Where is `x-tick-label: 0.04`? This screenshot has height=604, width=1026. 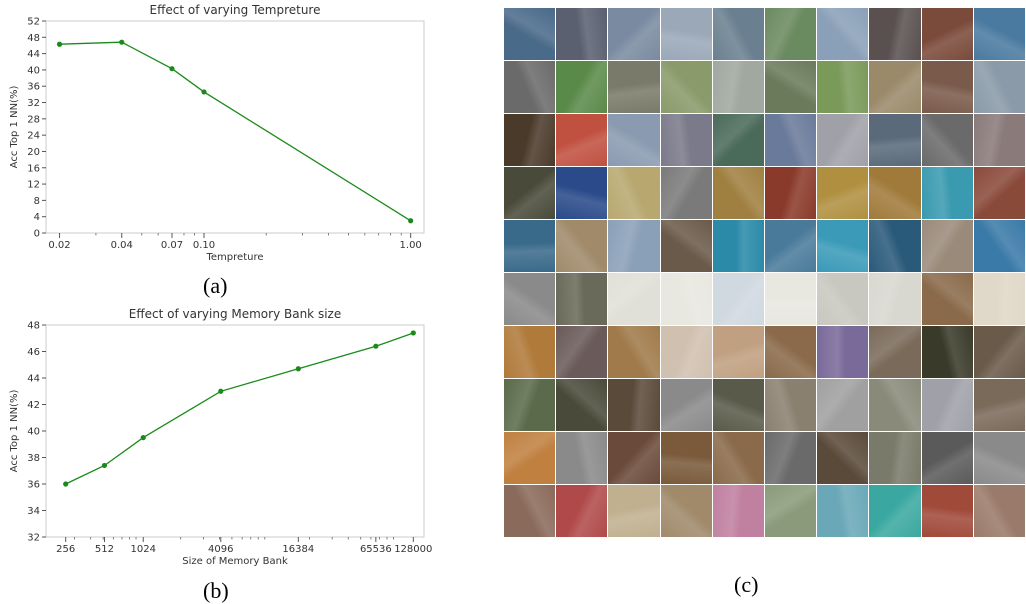
x-tick-label: 0.04 is located at coordinates (122, 245).